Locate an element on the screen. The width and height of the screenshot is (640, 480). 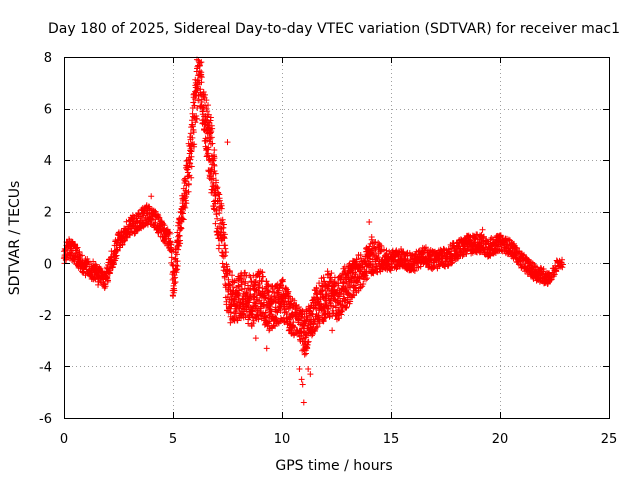
y-tick-label: 2 is located at coordinates (48, 213).